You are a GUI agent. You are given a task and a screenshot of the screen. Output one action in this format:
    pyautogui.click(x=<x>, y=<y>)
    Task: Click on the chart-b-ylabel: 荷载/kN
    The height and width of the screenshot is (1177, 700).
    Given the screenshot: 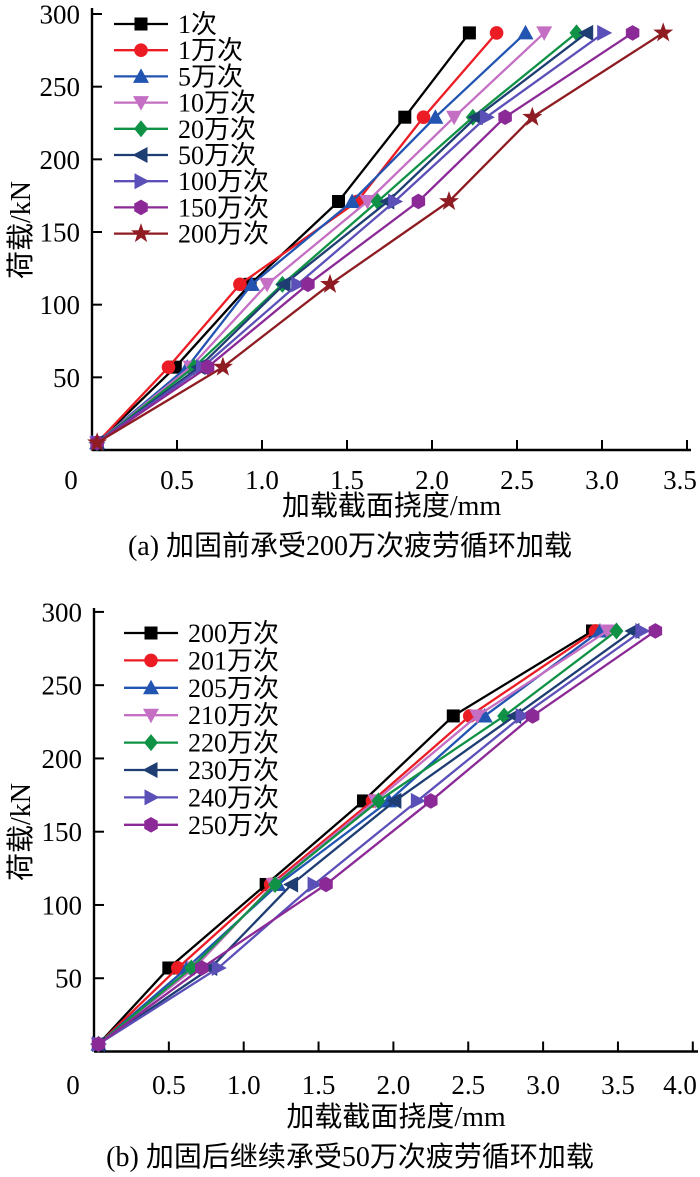 What is the action you would take?
    pyautogui.click(x=21, y=832)
    